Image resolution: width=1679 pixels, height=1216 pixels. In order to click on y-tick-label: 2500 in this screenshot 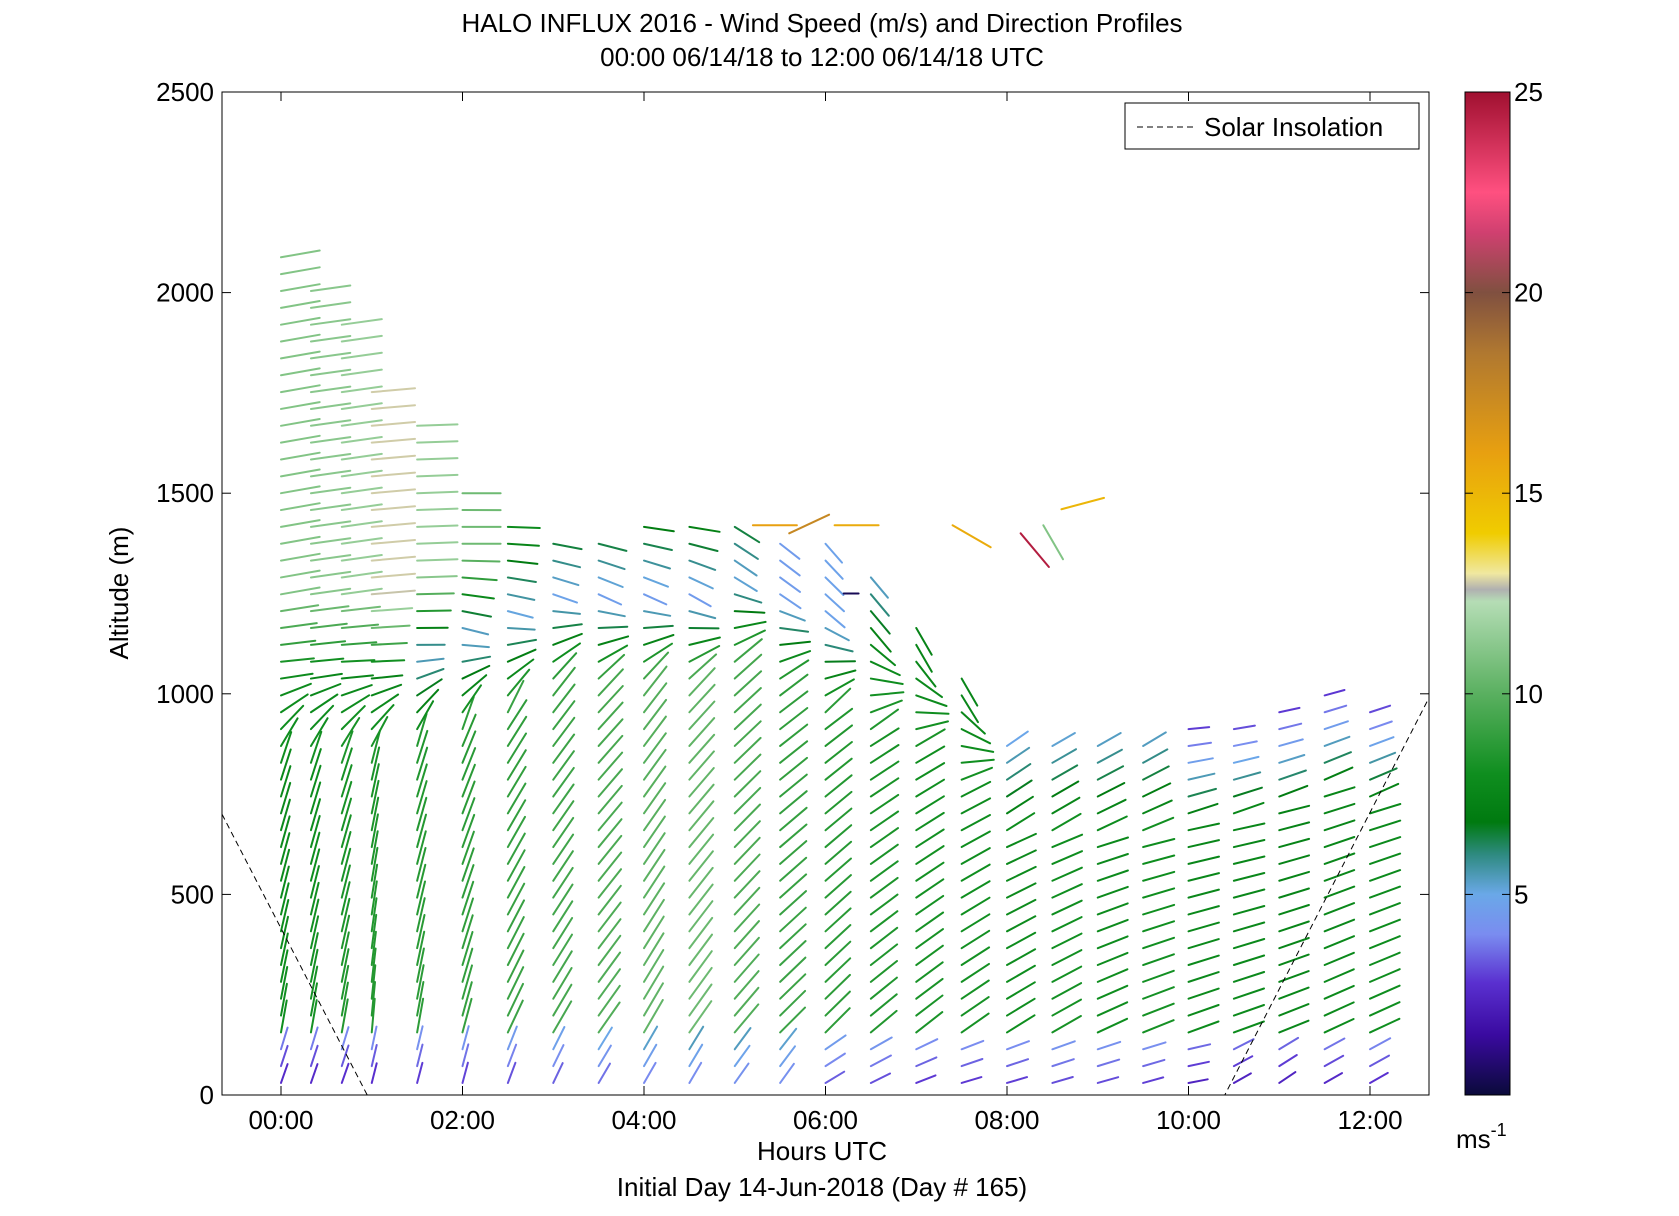, I will do `click(185, 92)`.